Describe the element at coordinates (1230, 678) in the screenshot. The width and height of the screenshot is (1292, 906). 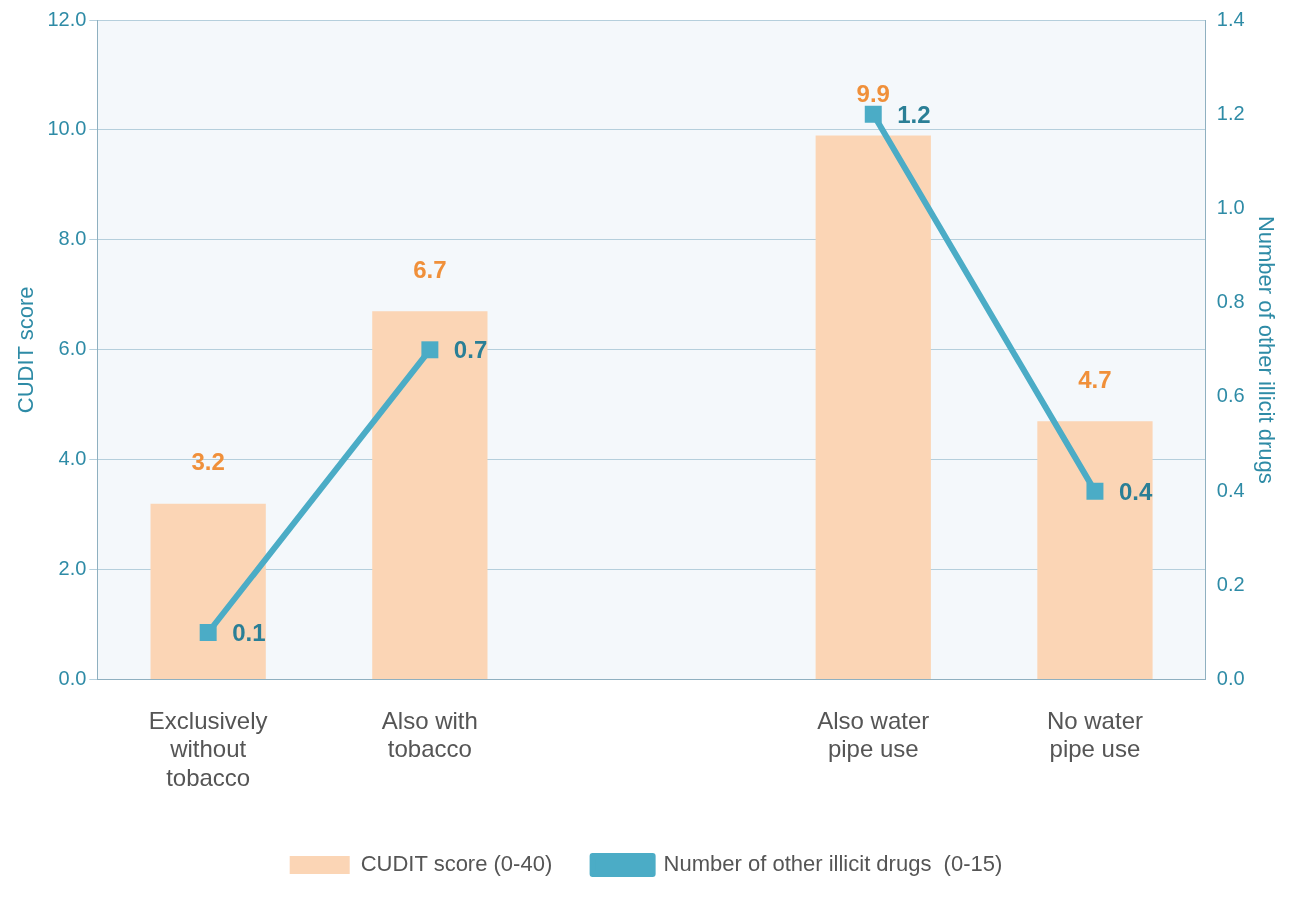
I see `y2-tick-label: 0.0` at that location.